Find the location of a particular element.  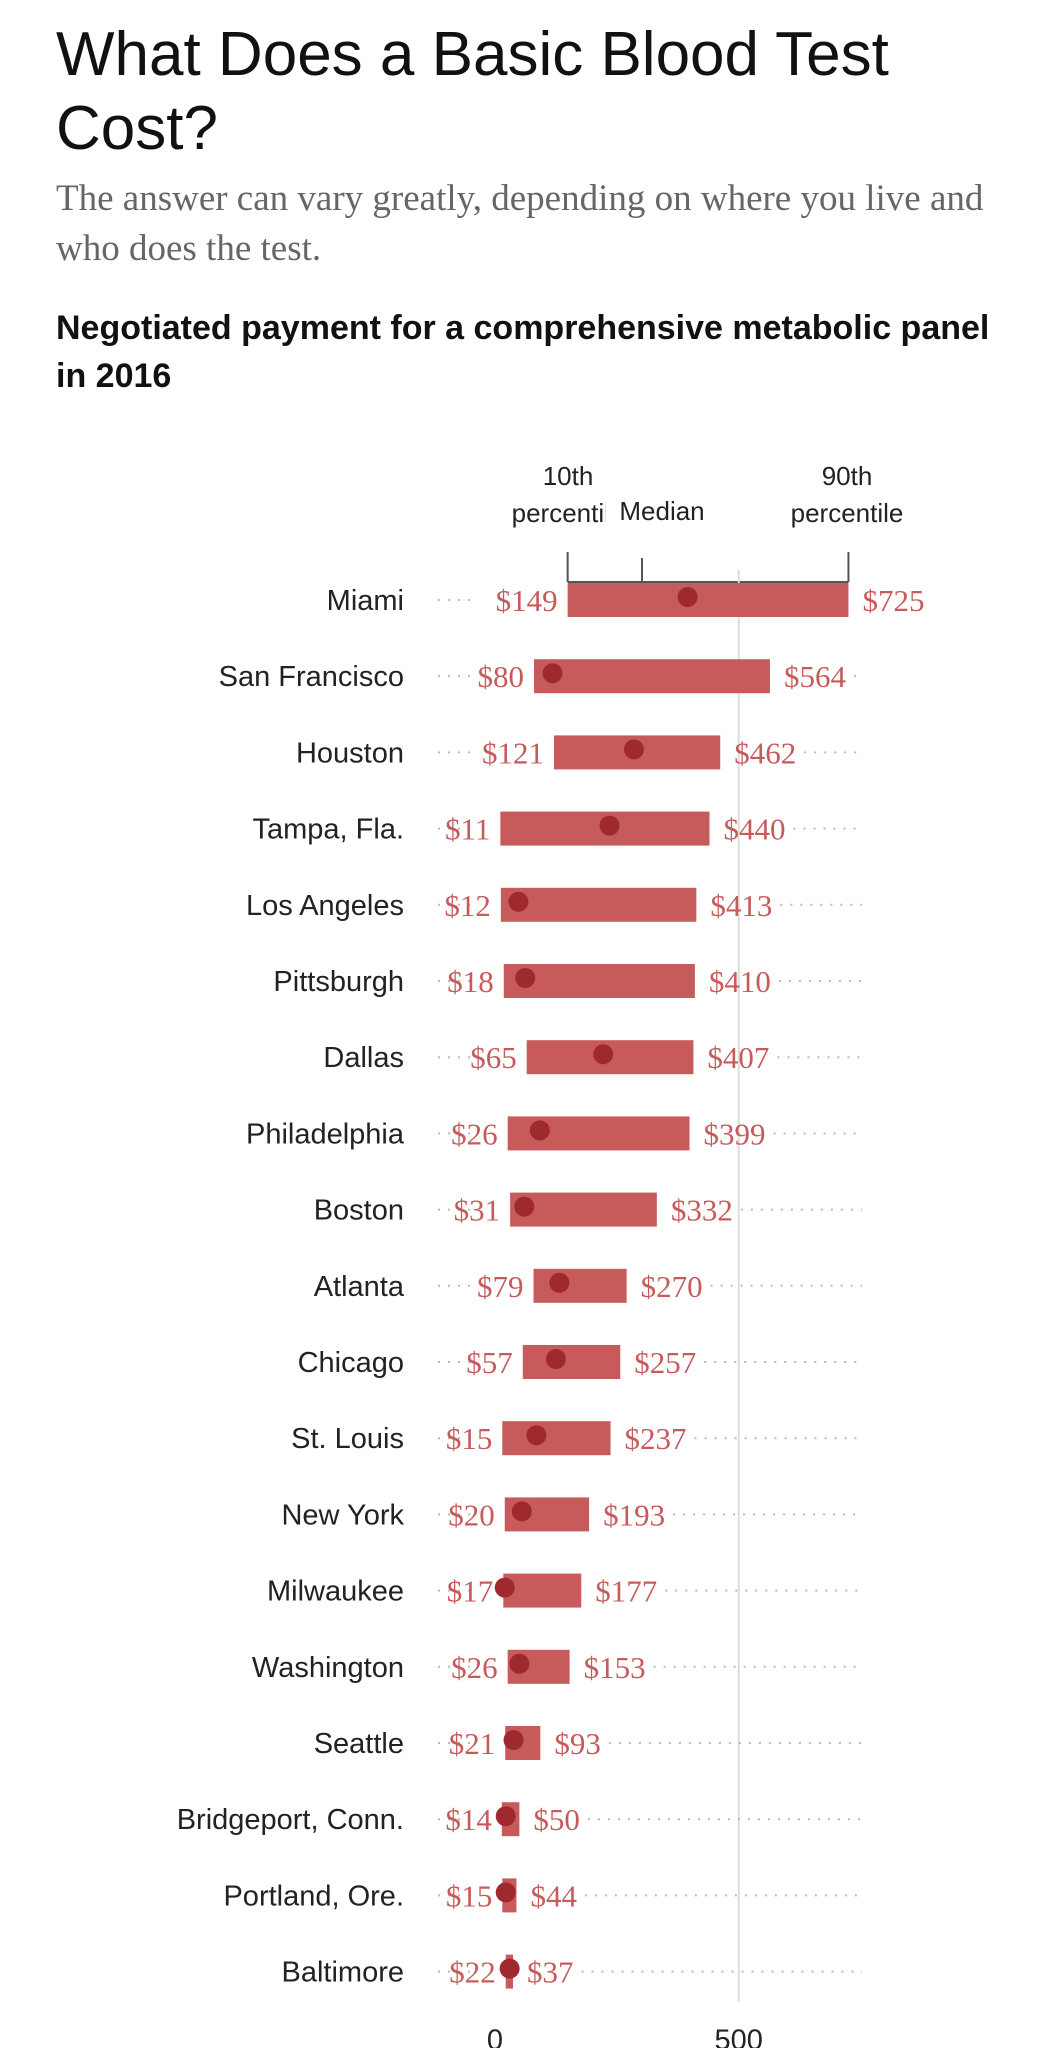

p10-label: $31 is located at coordinates (477, 1210).